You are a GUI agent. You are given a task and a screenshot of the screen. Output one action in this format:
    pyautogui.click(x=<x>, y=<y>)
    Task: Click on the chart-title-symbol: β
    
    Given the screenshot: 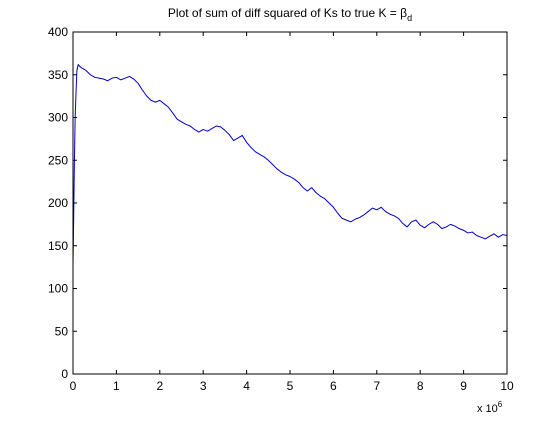 What is the action you would take?
    pyautogui.click(x=403, y=13)
    